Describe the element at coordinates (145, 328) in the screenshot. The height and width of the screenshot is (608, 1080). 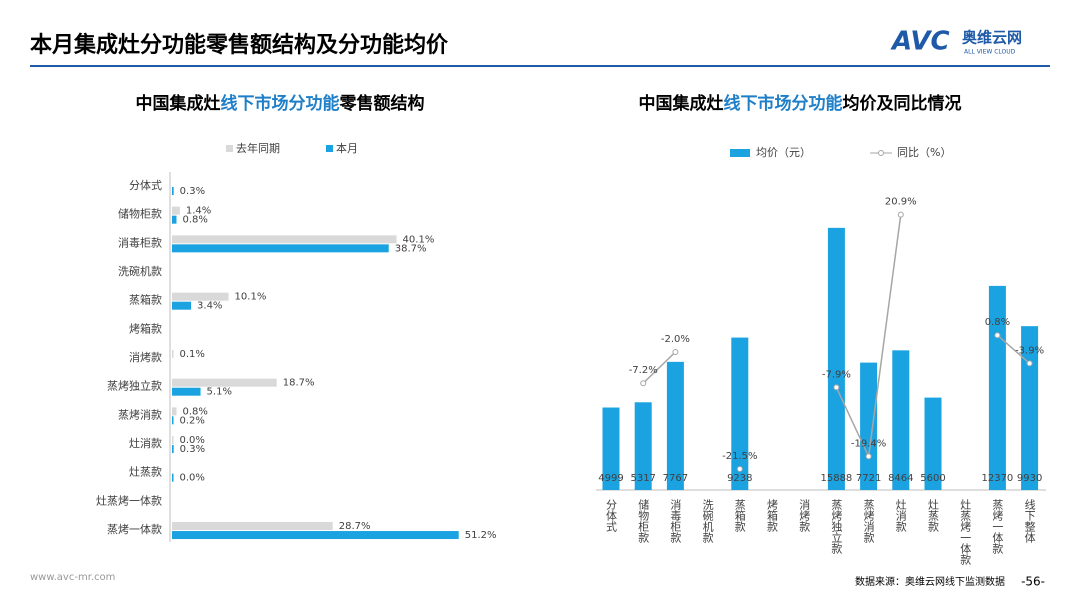
I see `y-tick-label: 烤箱款` at that location.